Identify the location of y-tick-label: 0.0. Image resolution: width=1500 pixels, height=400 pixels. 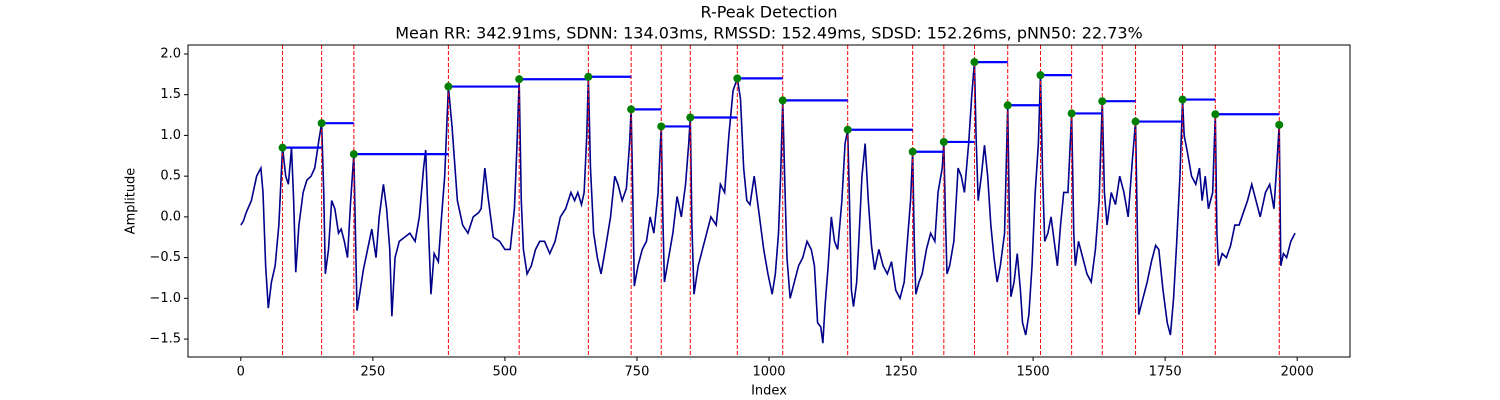
(170, 216).